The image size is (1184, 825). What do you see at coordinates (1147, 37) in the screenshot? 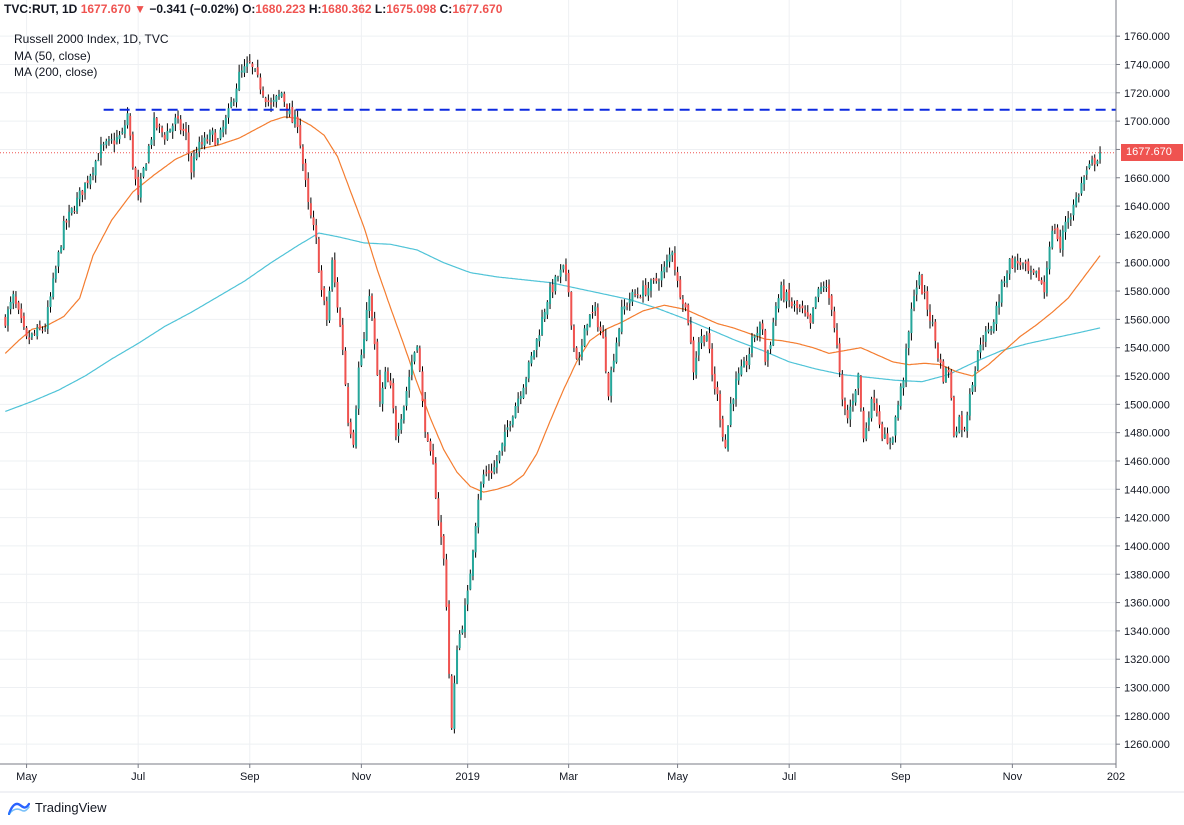
I see `y-tick-label: 1760.000` at bounding box center [1147, 37].